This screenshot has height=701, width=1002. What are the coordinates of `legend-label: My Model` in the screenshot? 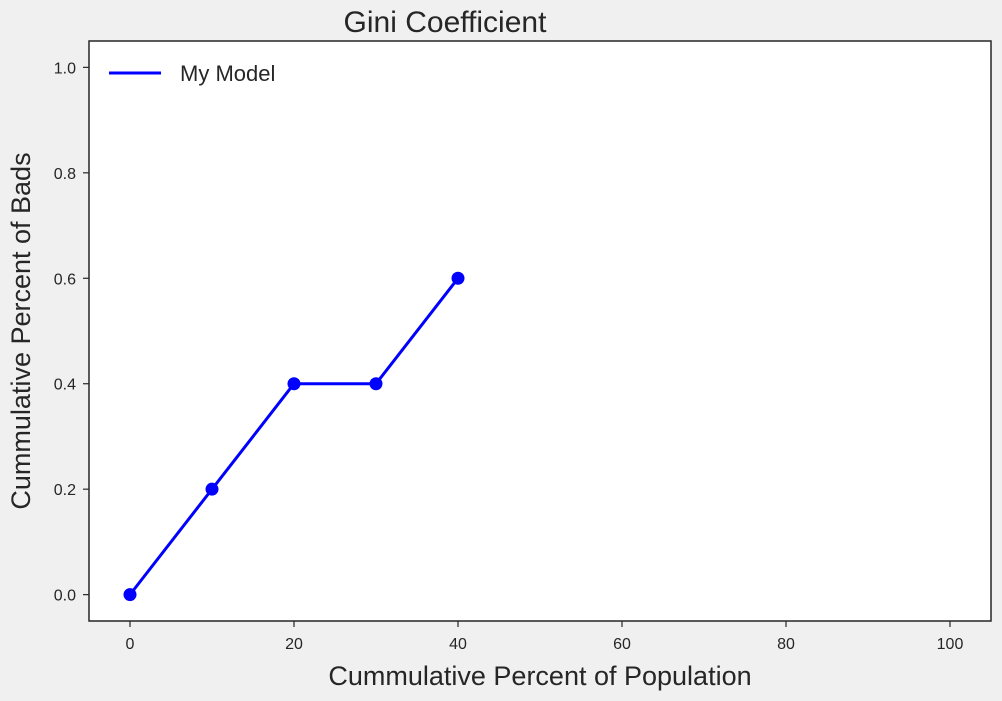 It's located at (227, 73).